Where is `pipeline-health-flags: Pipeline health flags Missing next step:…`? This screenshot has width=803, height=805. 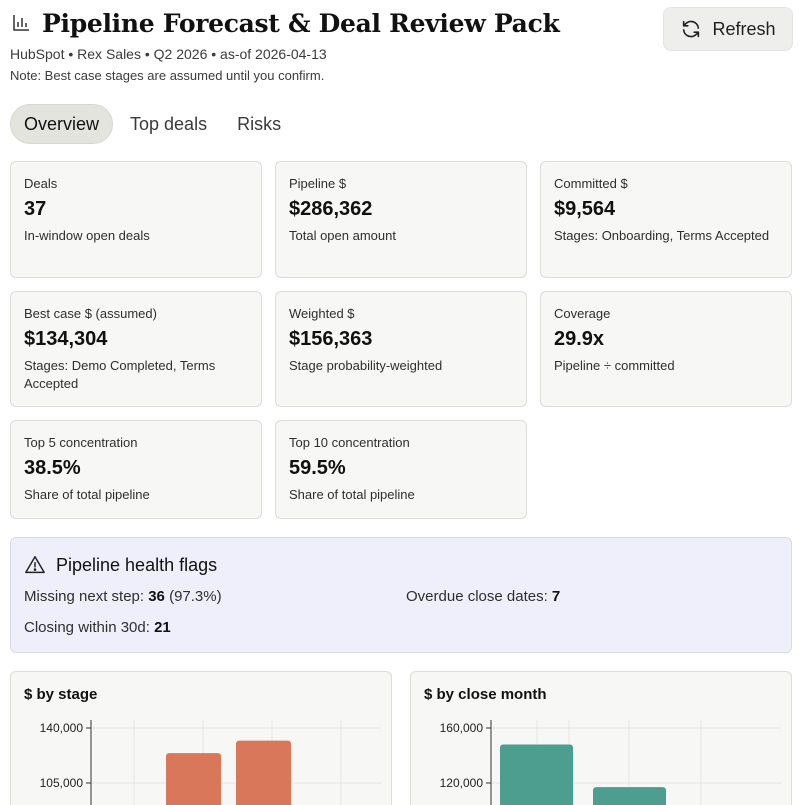
pipeline-health-flags: Pipeline health flags Missing next step:… is located at coordinates (401, 595).